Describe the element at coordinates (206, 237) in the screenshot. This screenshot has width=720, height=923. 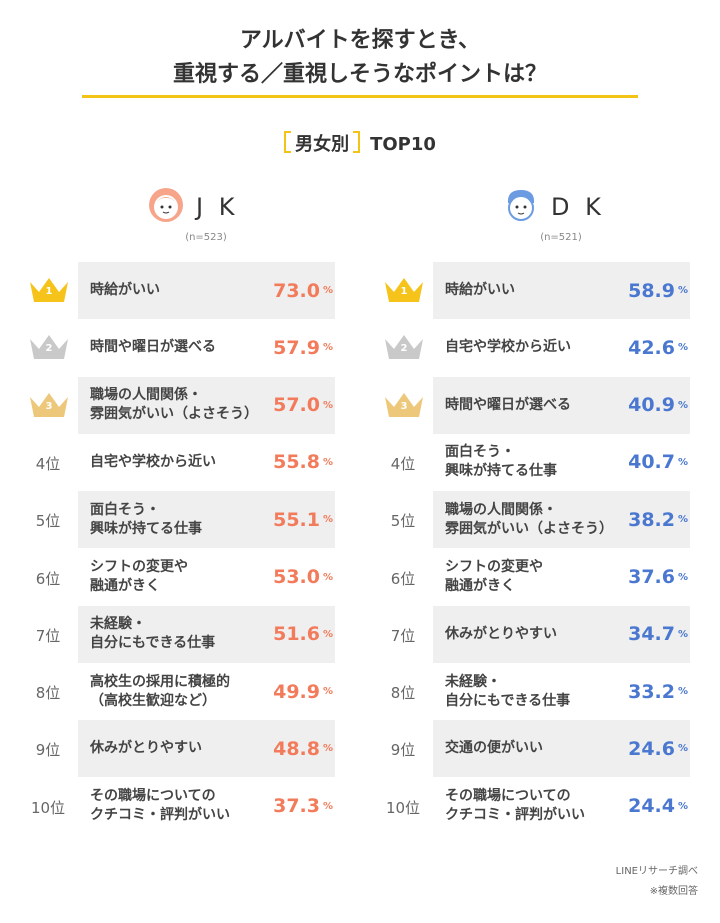
I see `group-n: (n=523)` at that location.